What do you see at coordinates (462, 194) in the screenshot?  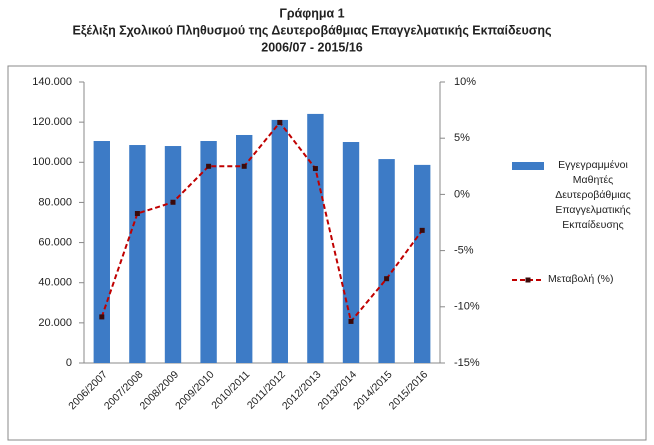 I see `y2-tick-label: 0%` at bounding box center [462, 194].